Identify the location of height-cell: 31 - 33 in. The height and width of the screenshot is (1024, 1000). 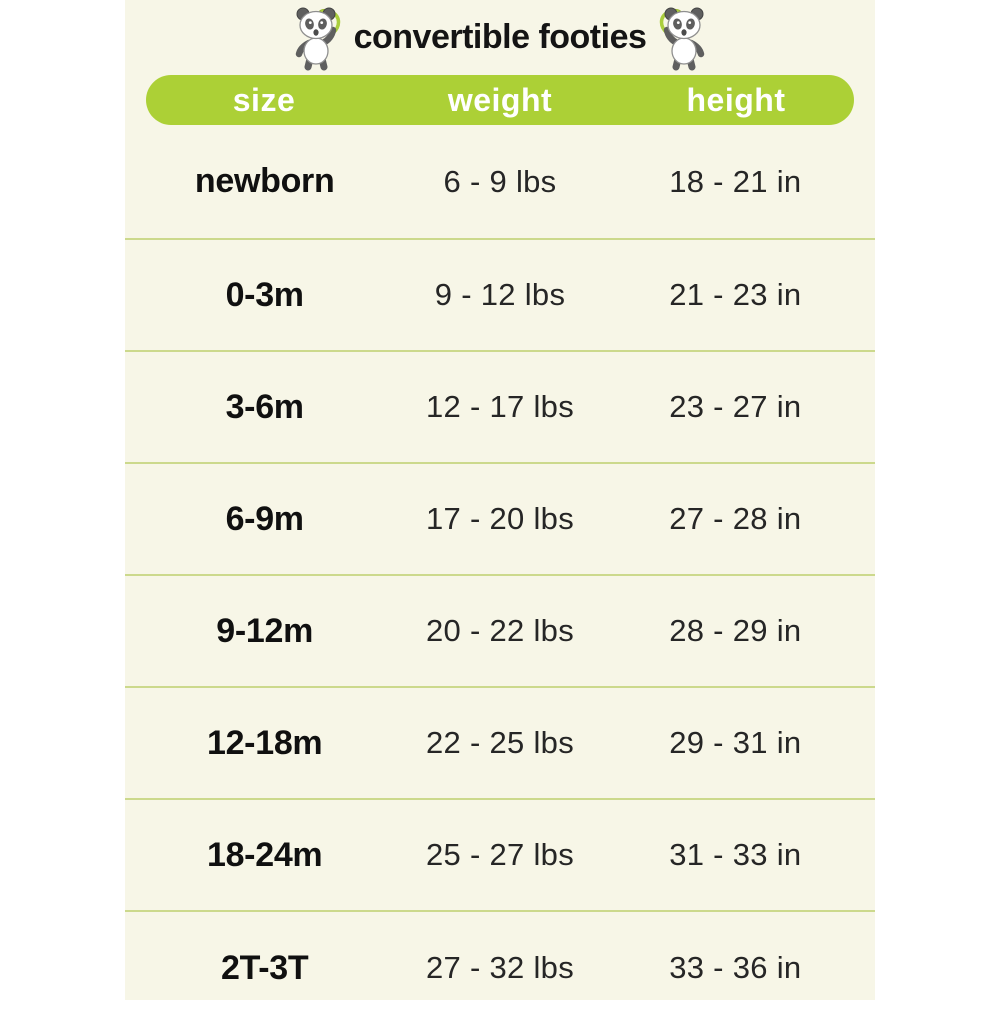
(735, 854).